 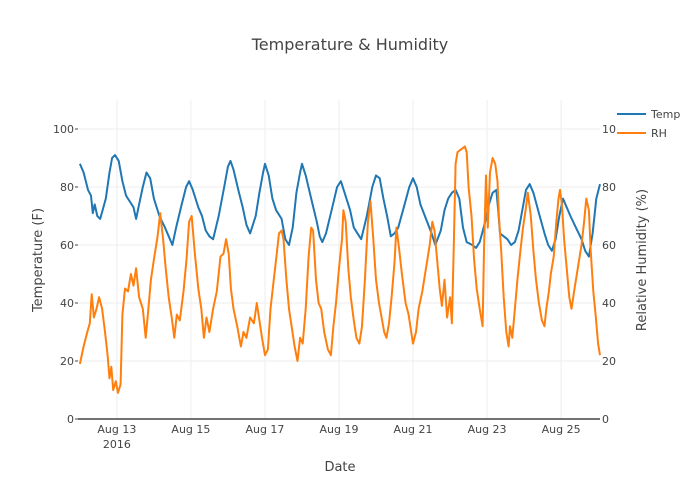 I want to click on y-tick-label: 20, so click(x=67, y=361).